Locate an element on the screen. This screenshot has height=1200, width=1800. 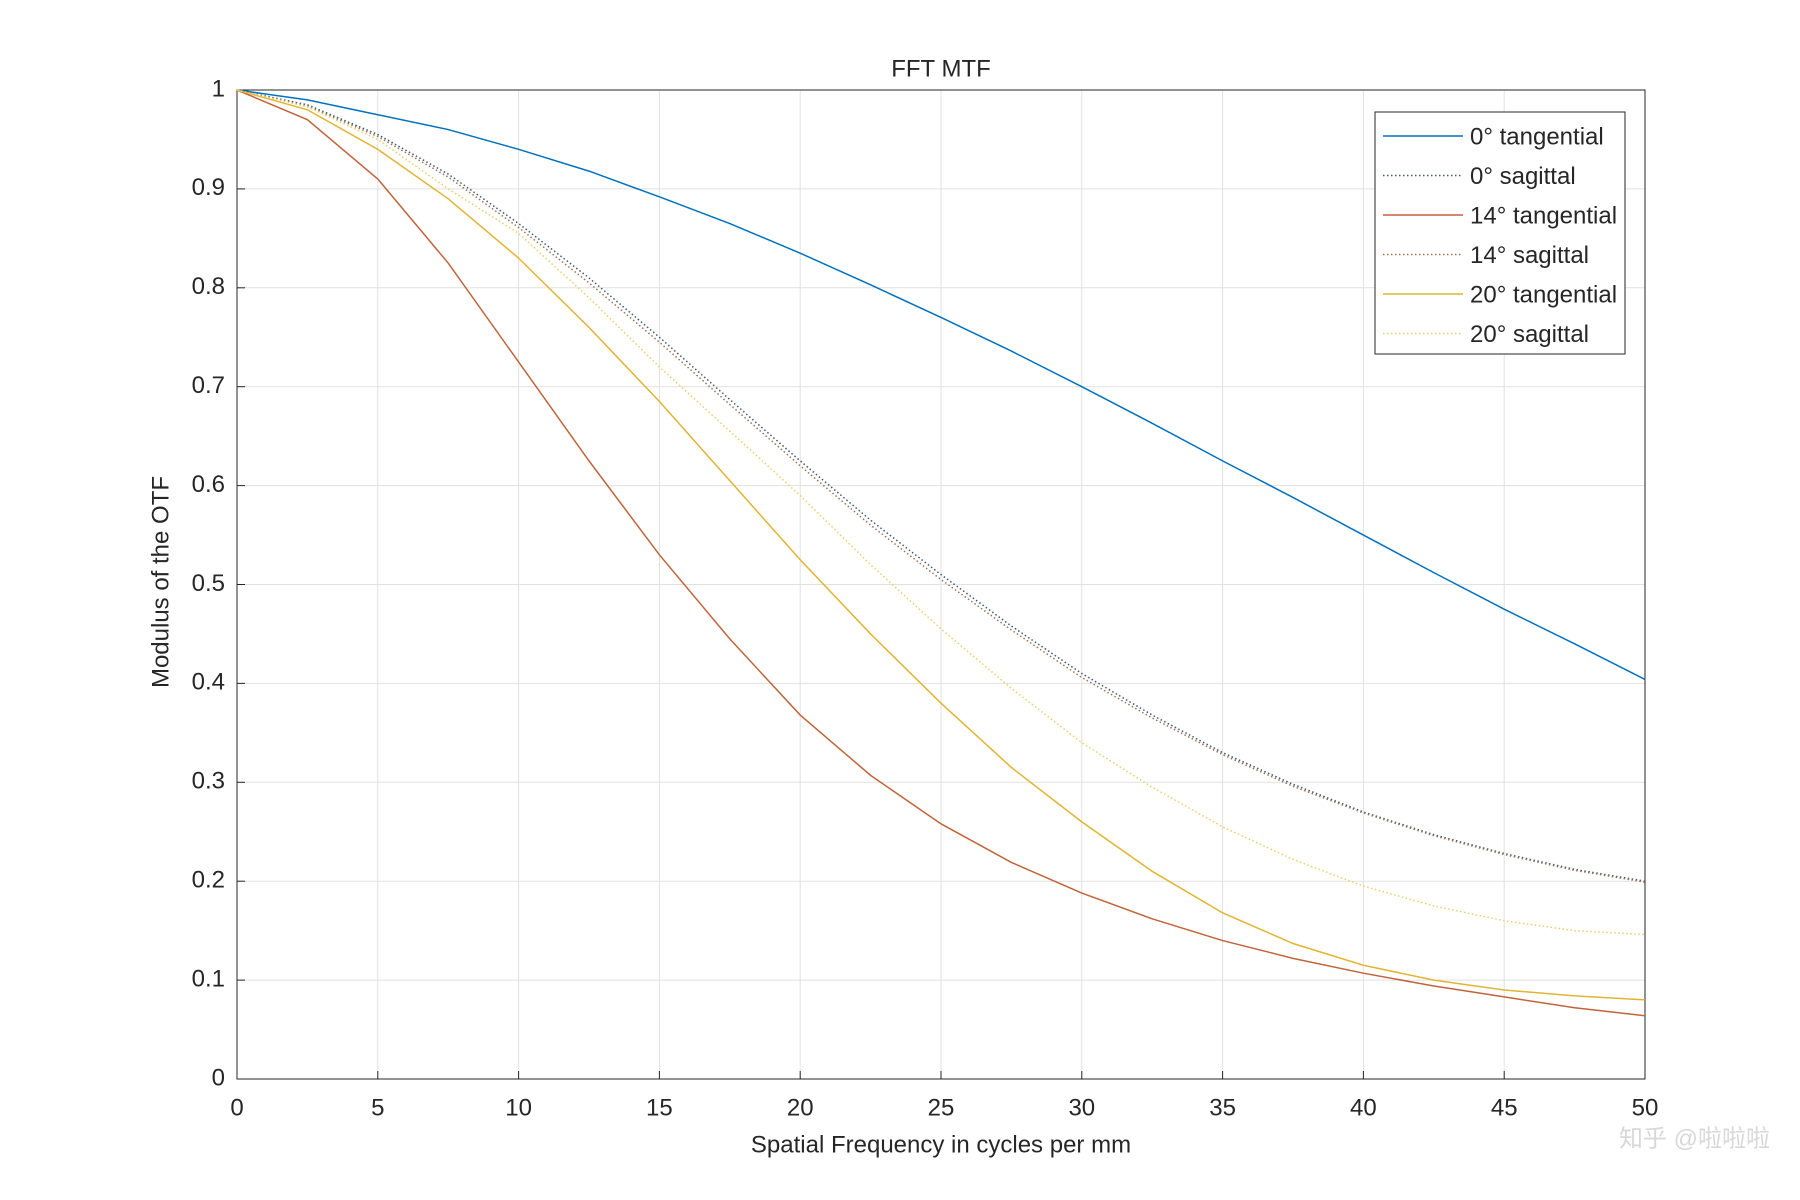
x-tick-label: 10 is located at coordinates (518, 1107).